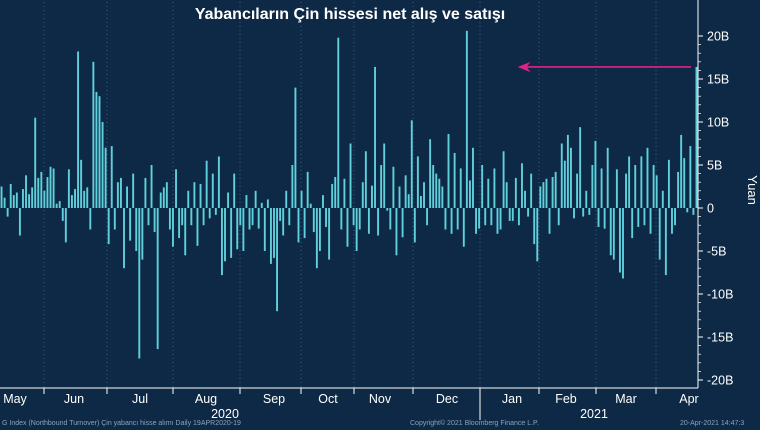  I want to click on x-tick-label-9: Feb, so click(566, 399).